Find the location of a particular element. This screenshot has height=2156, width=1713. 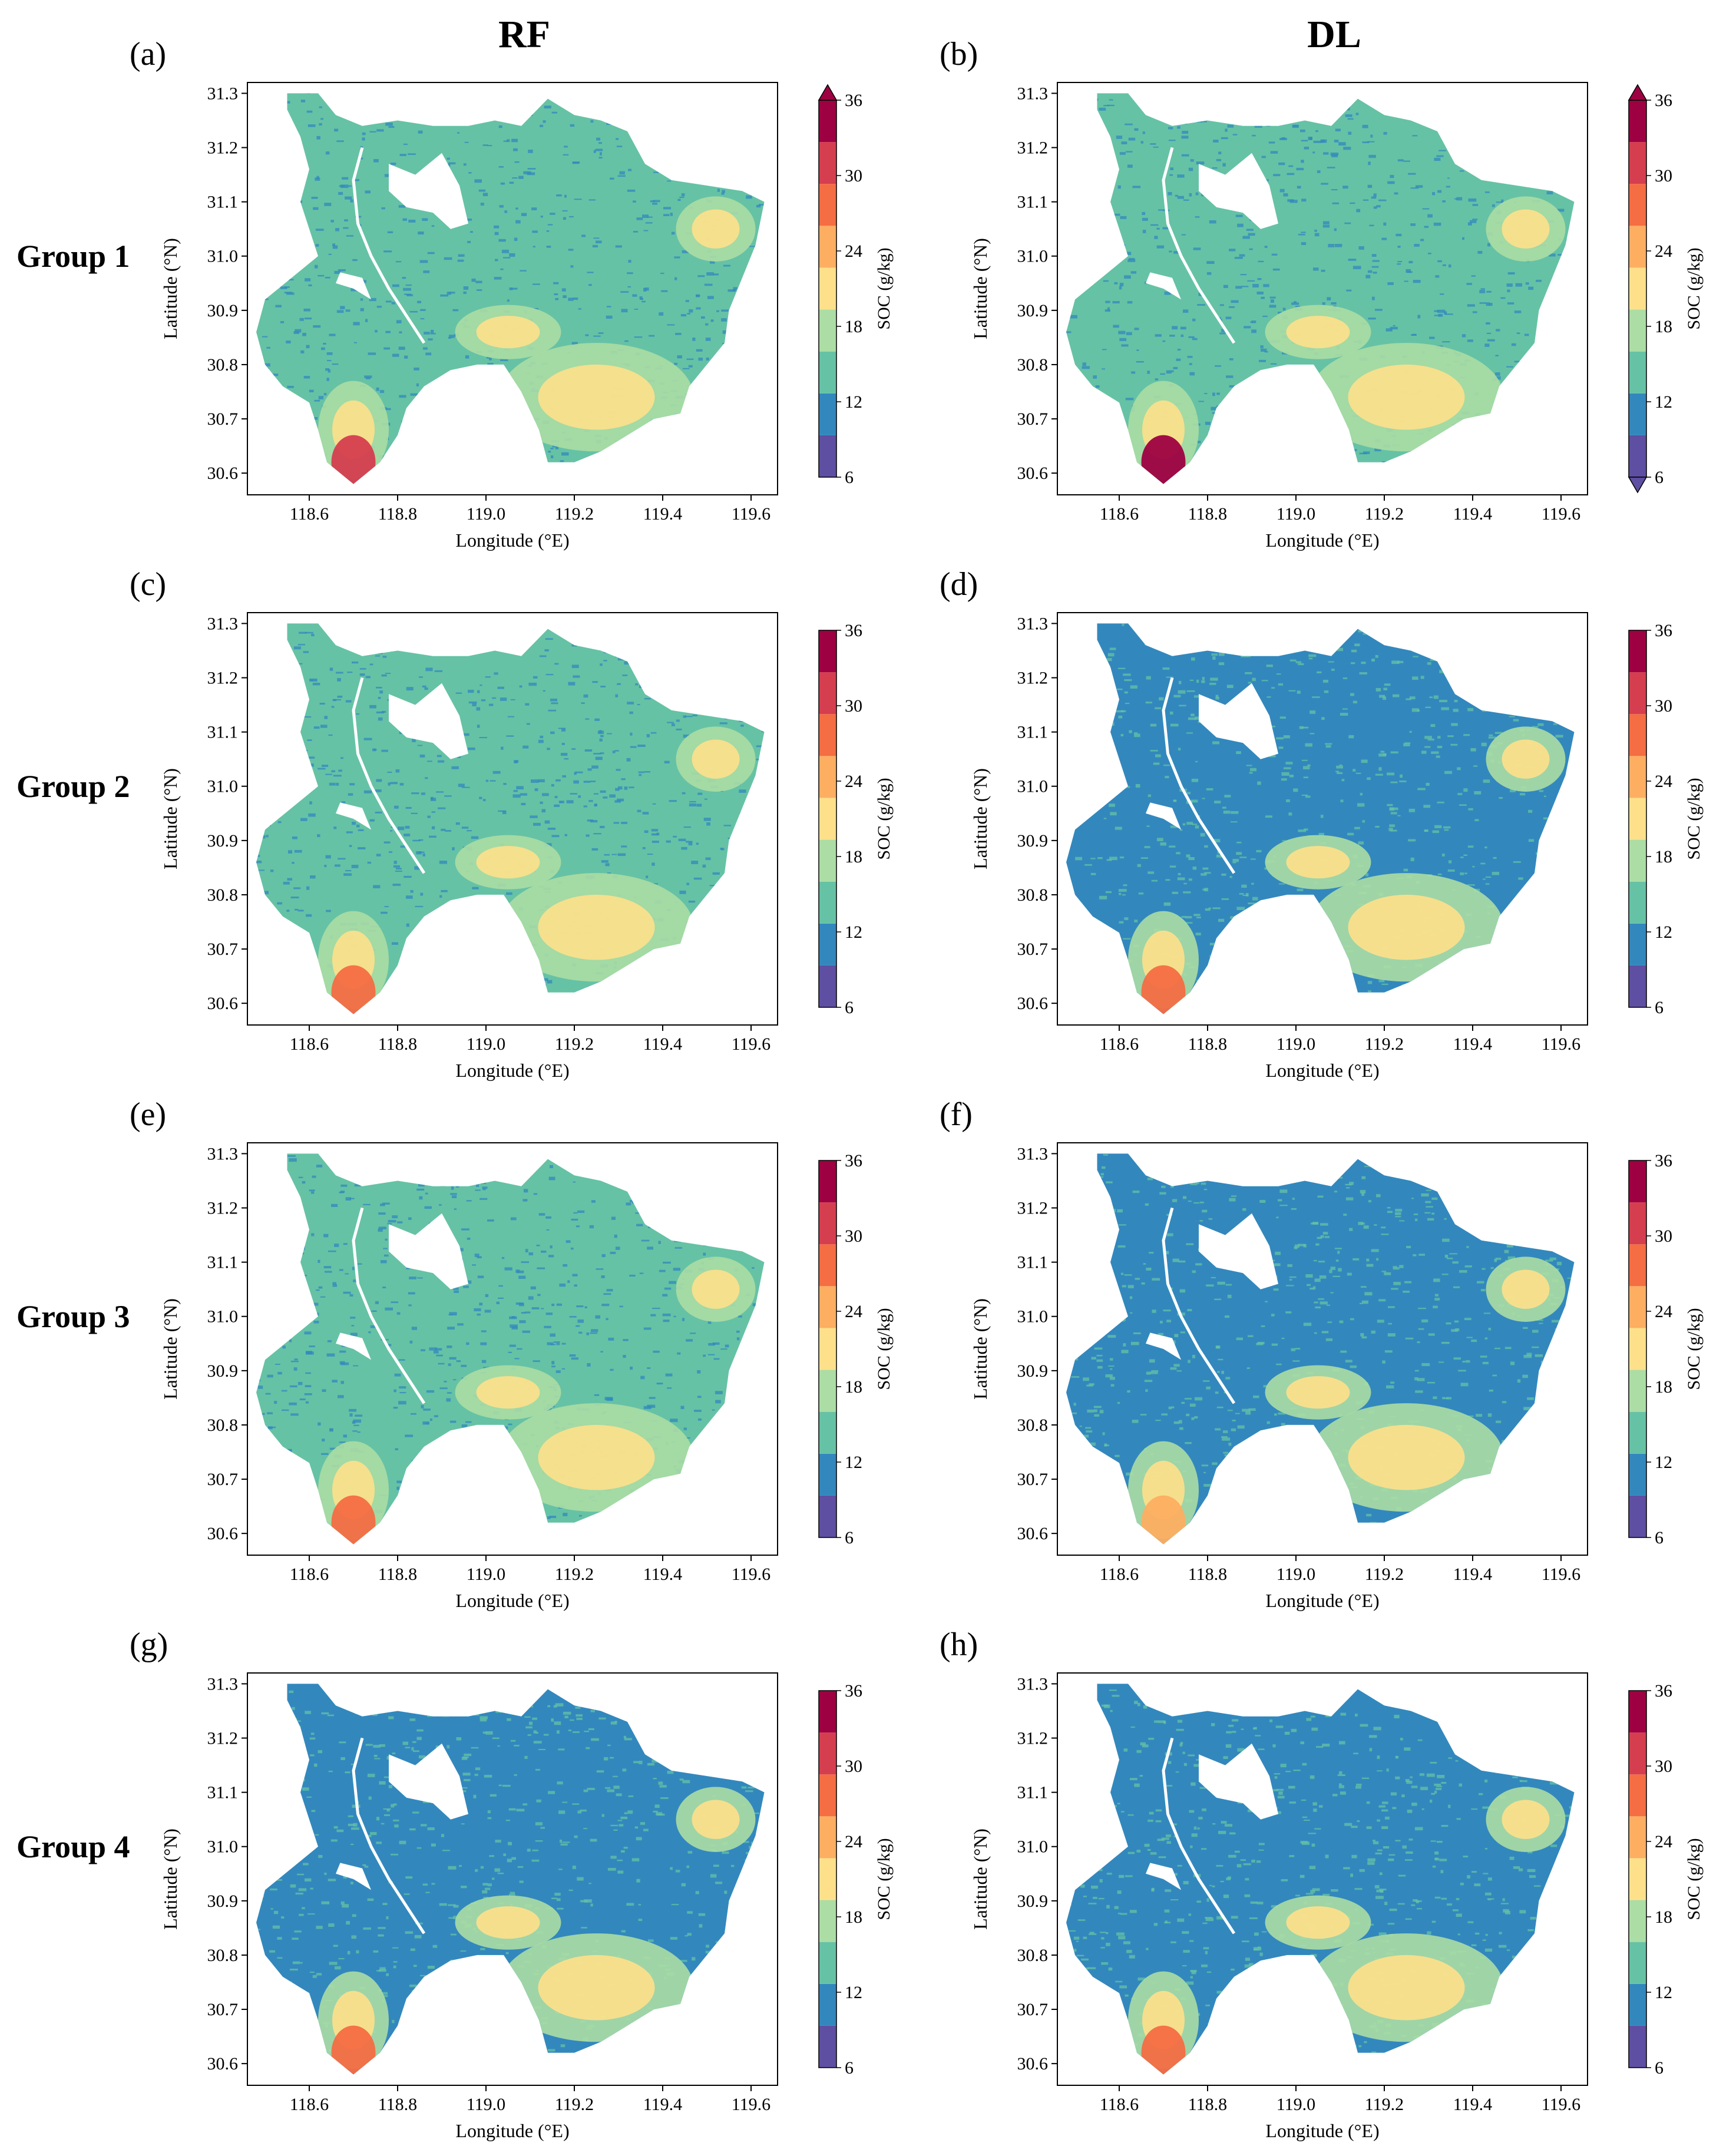

soc-map-d is located at coordinates (1326, 818).